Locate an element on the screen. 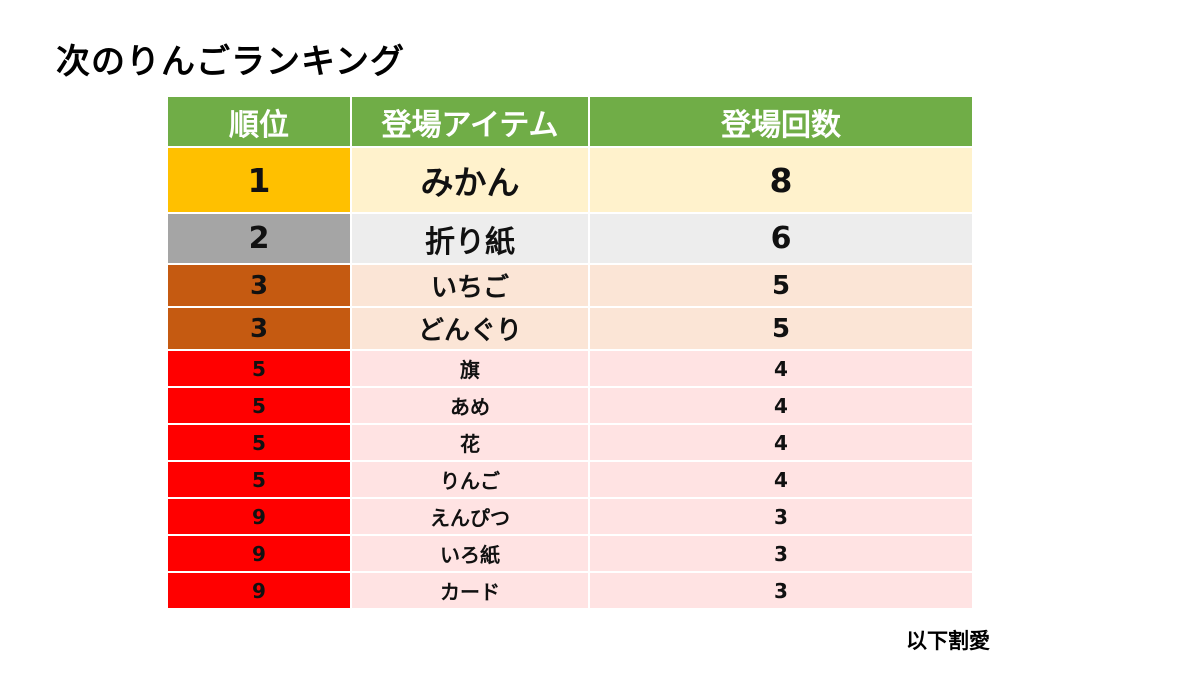 The image size is (1200, 675). header-count: 登場回数 is located at coordinates (781, 121).